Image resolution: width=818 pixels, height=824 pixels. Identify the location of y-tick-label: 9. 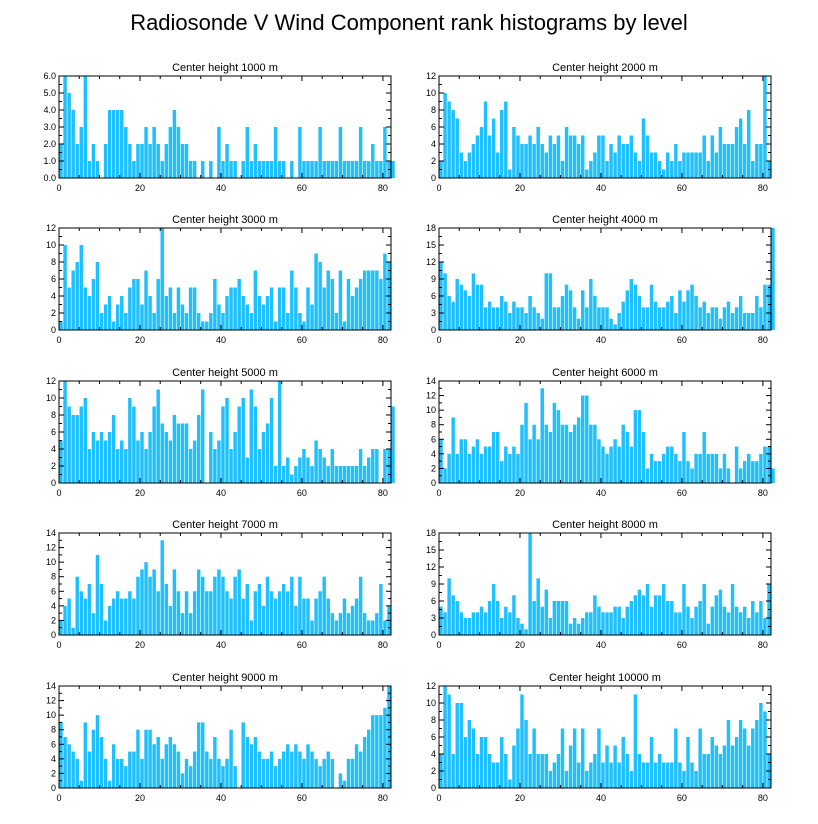
(433, 279).